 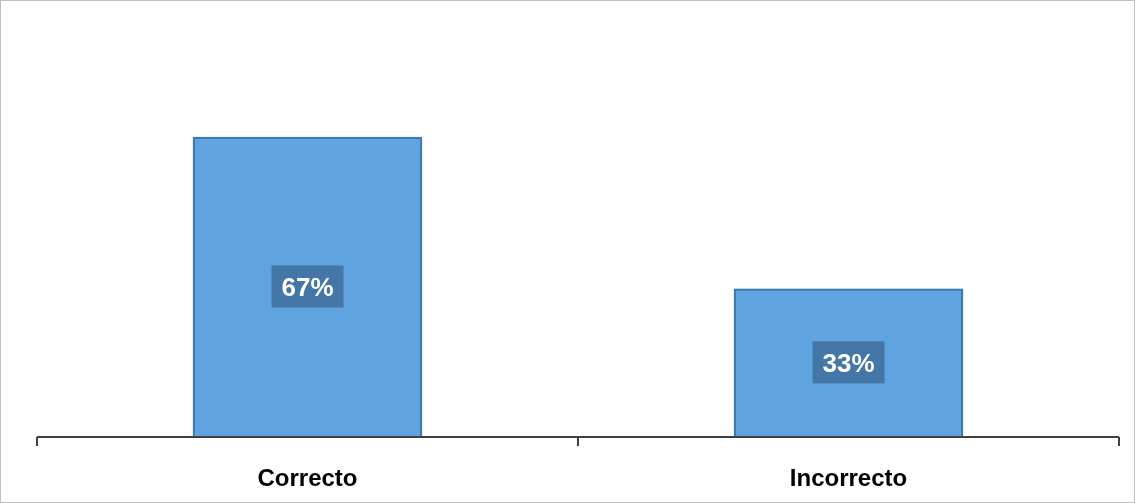 I want to click on data-label: 33%, so click(x=848, y=363).